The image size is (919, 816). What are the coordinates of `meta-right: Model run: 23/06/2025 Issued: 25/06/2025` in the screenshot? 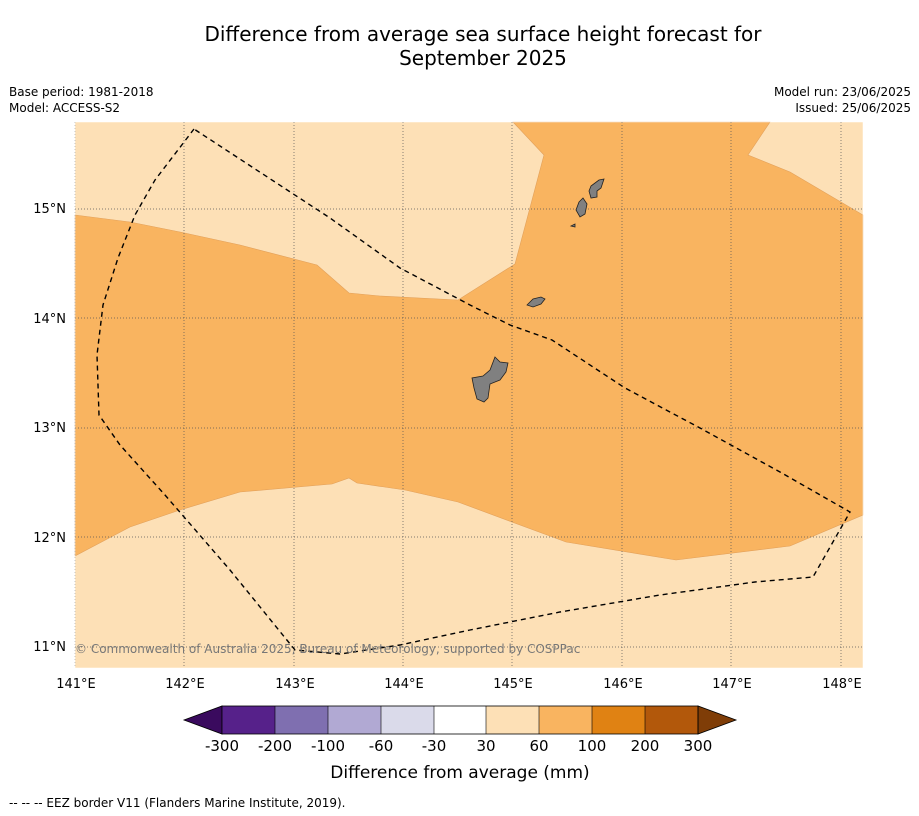 It's located at (842, 100).